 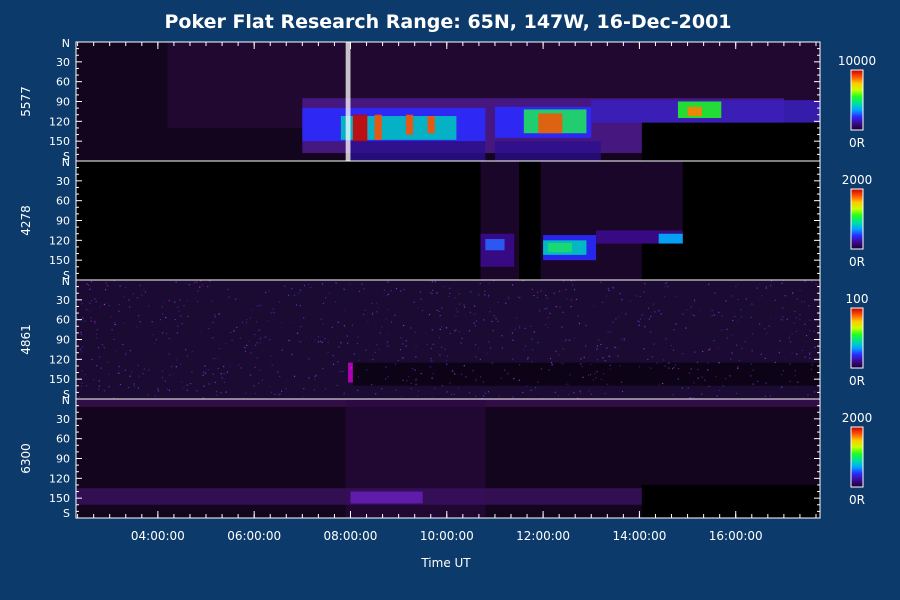 I want to click on colorbar, so click(x=857, y=219).